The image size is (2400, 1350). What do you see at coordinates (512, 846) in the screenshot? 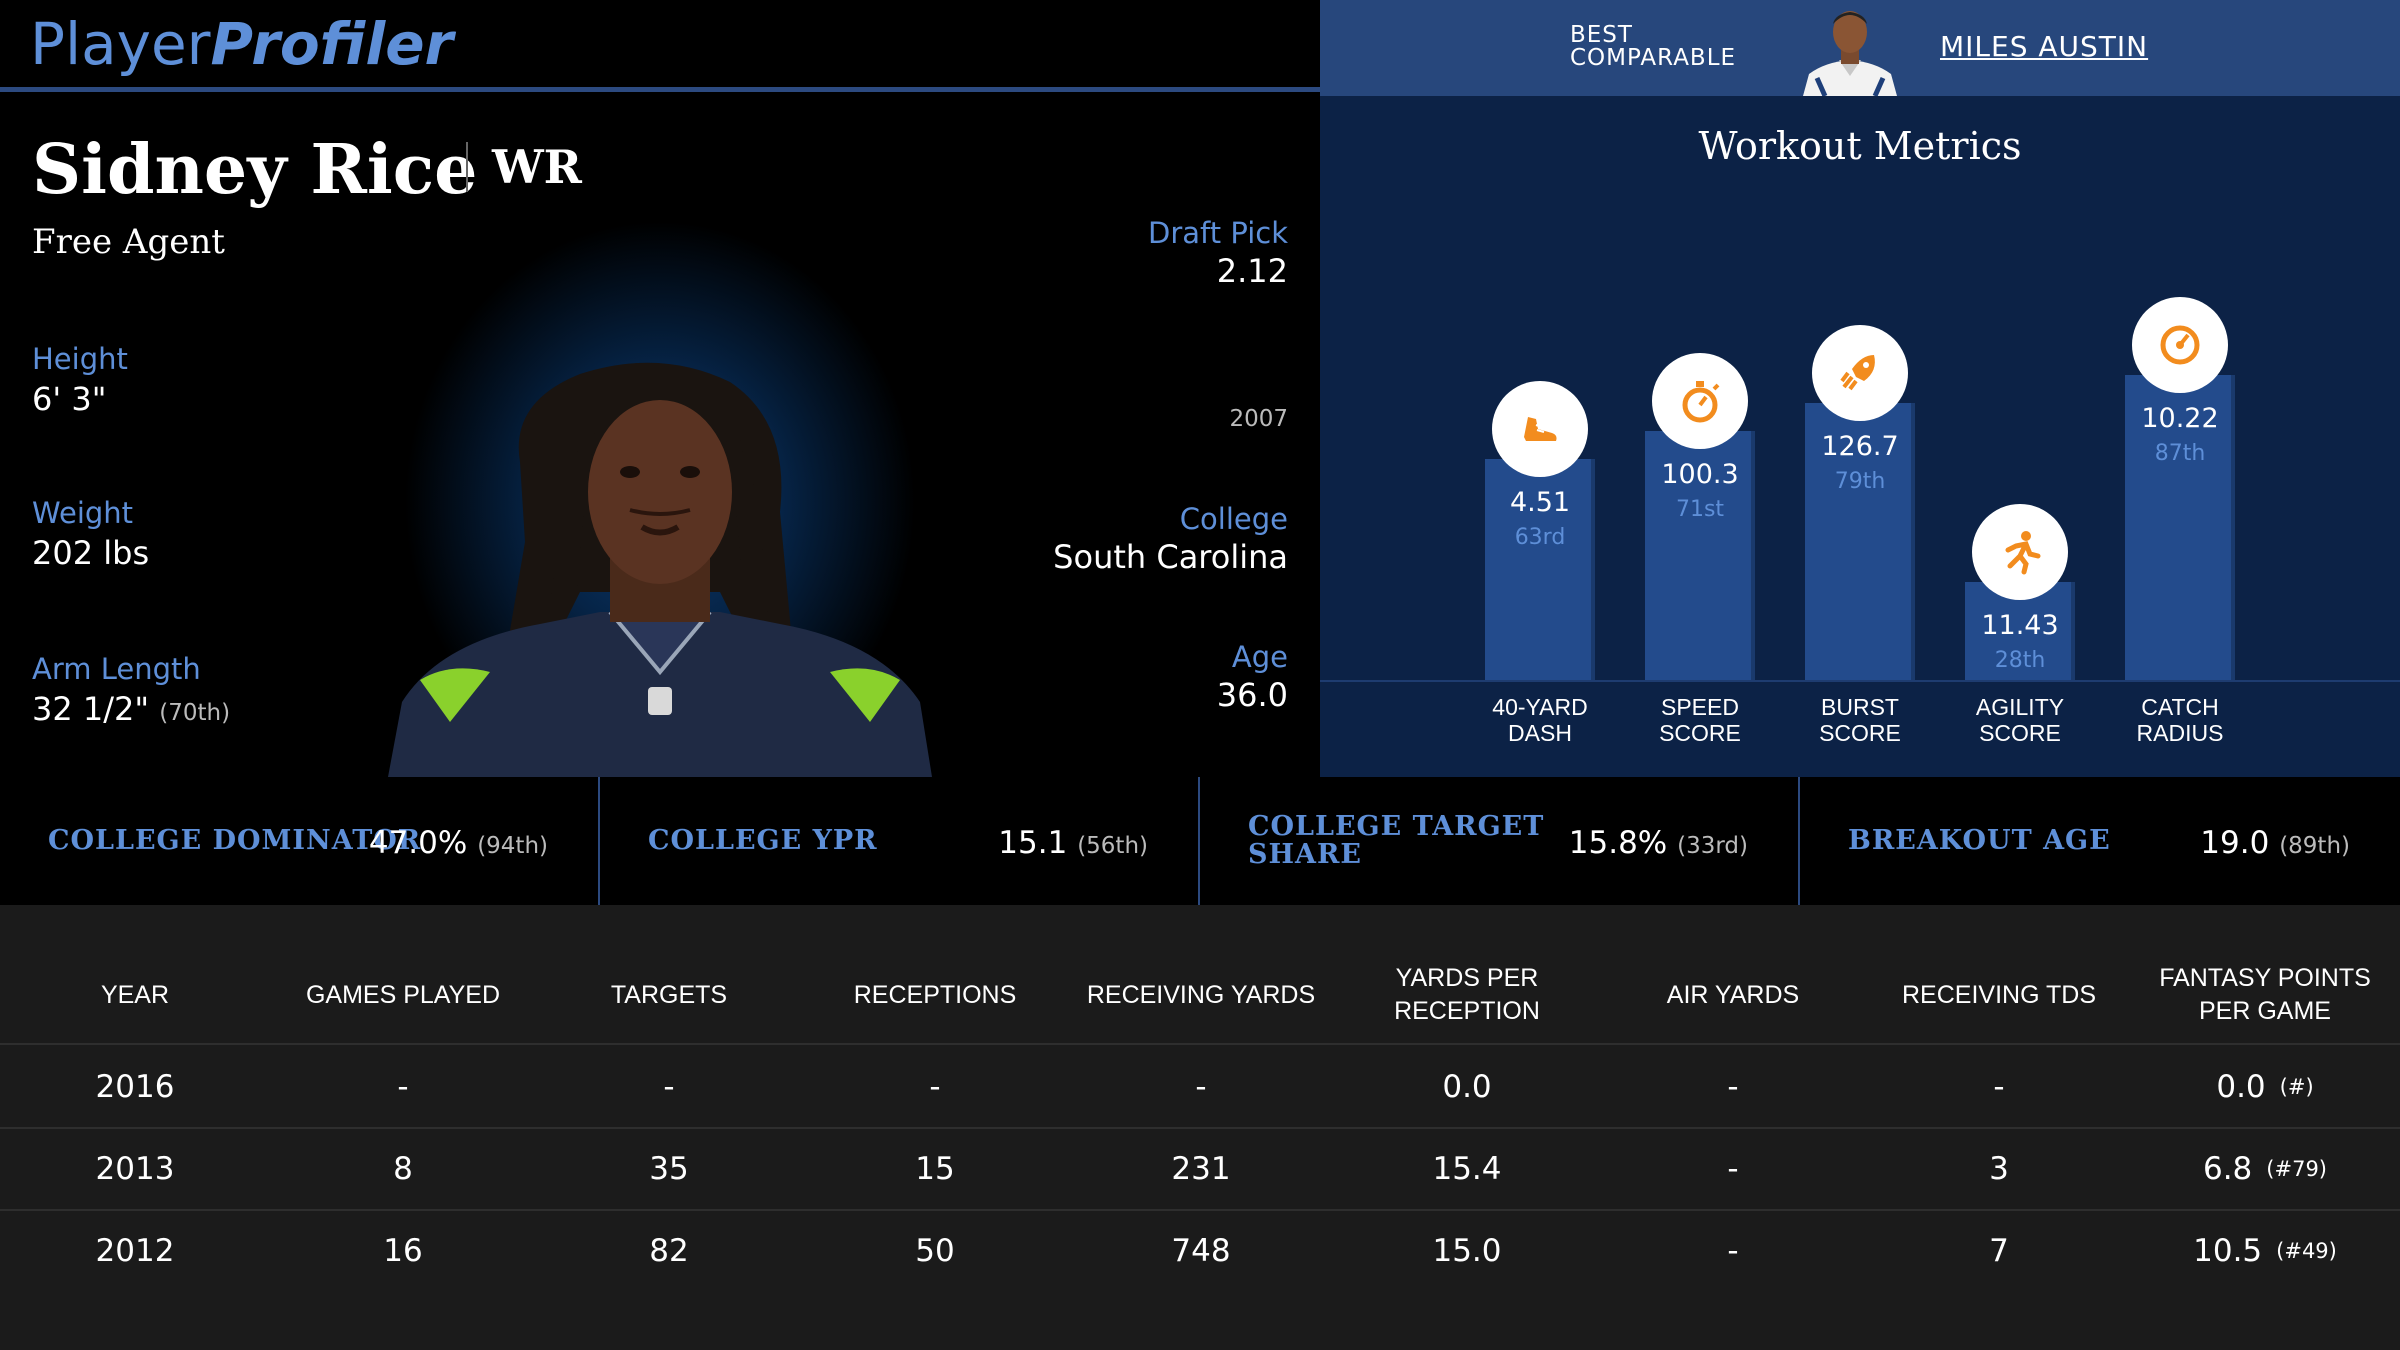
I see `college-dominator-percentile: (94th)` at bounding box center [512, 846].